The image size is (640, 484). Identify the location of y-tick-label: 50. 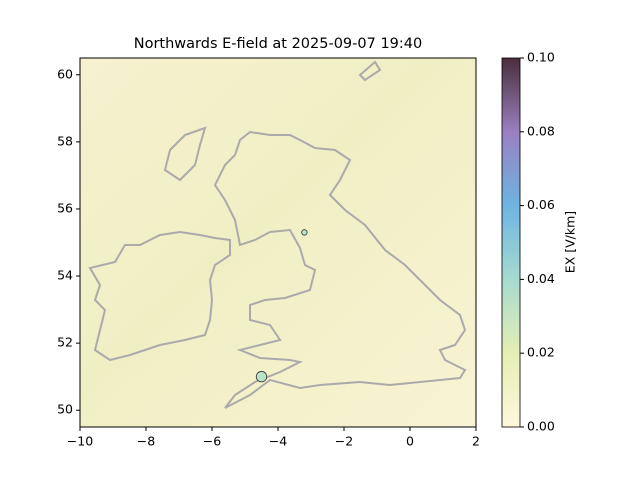
(65, 409).